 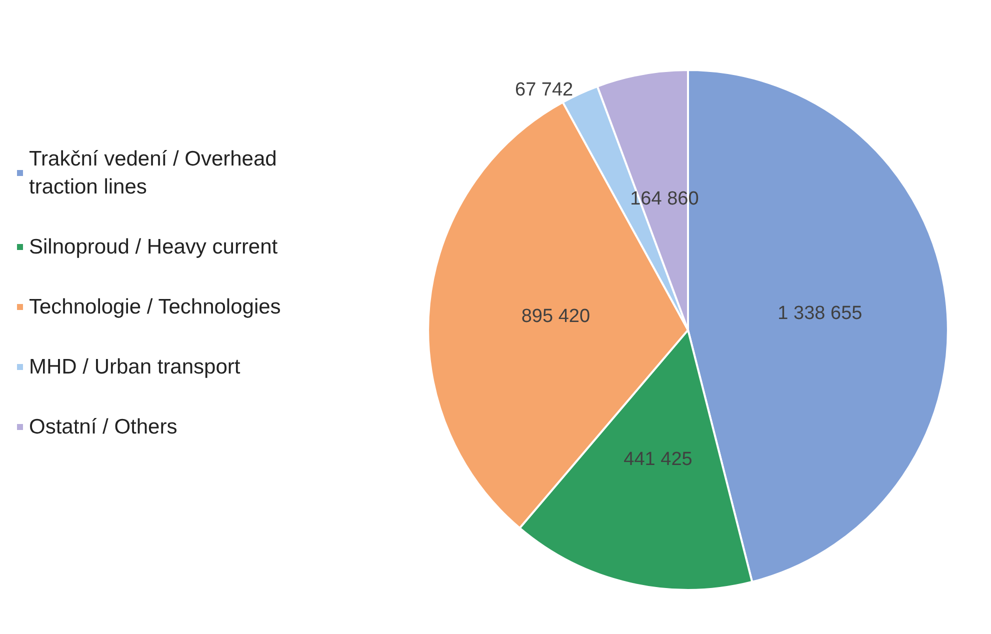 What do you see at coordinates (103, 427) in the screenshot?
I see `legend-label: Ostatní / Others` at bounding box center [103, 427].